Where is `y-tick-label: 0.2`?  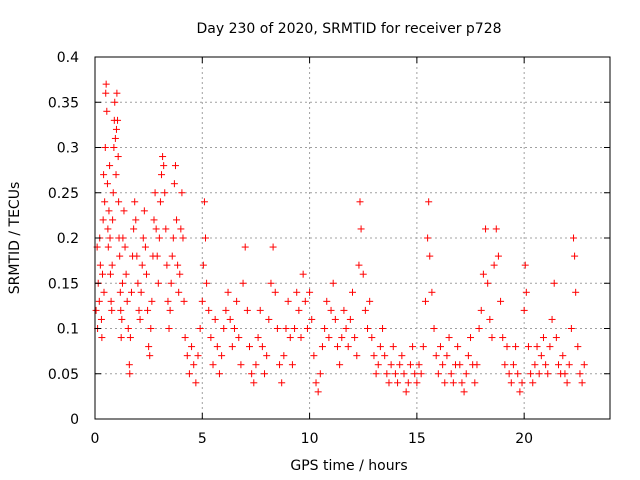 y-tick-label: 0.2 is located at coordinates (68, 239).